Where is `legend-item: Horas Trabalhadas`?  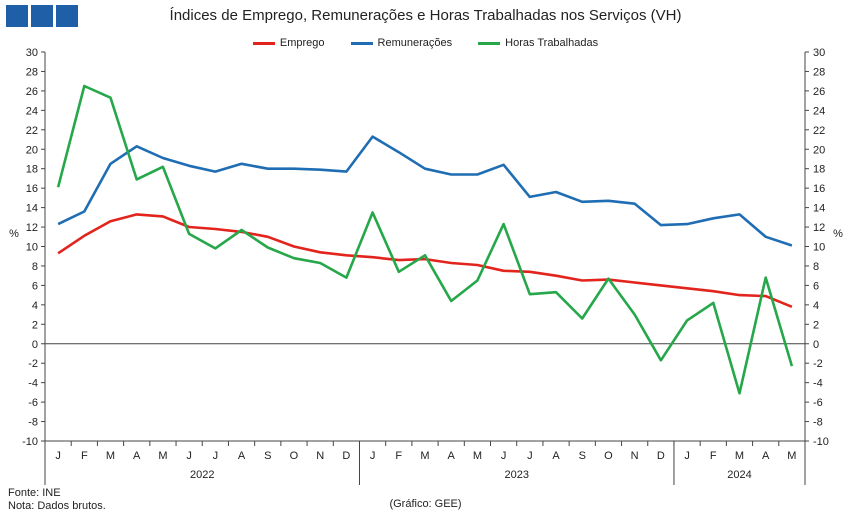
legend-item: Horas Trabalhadas is located at coordinates (538, 43).